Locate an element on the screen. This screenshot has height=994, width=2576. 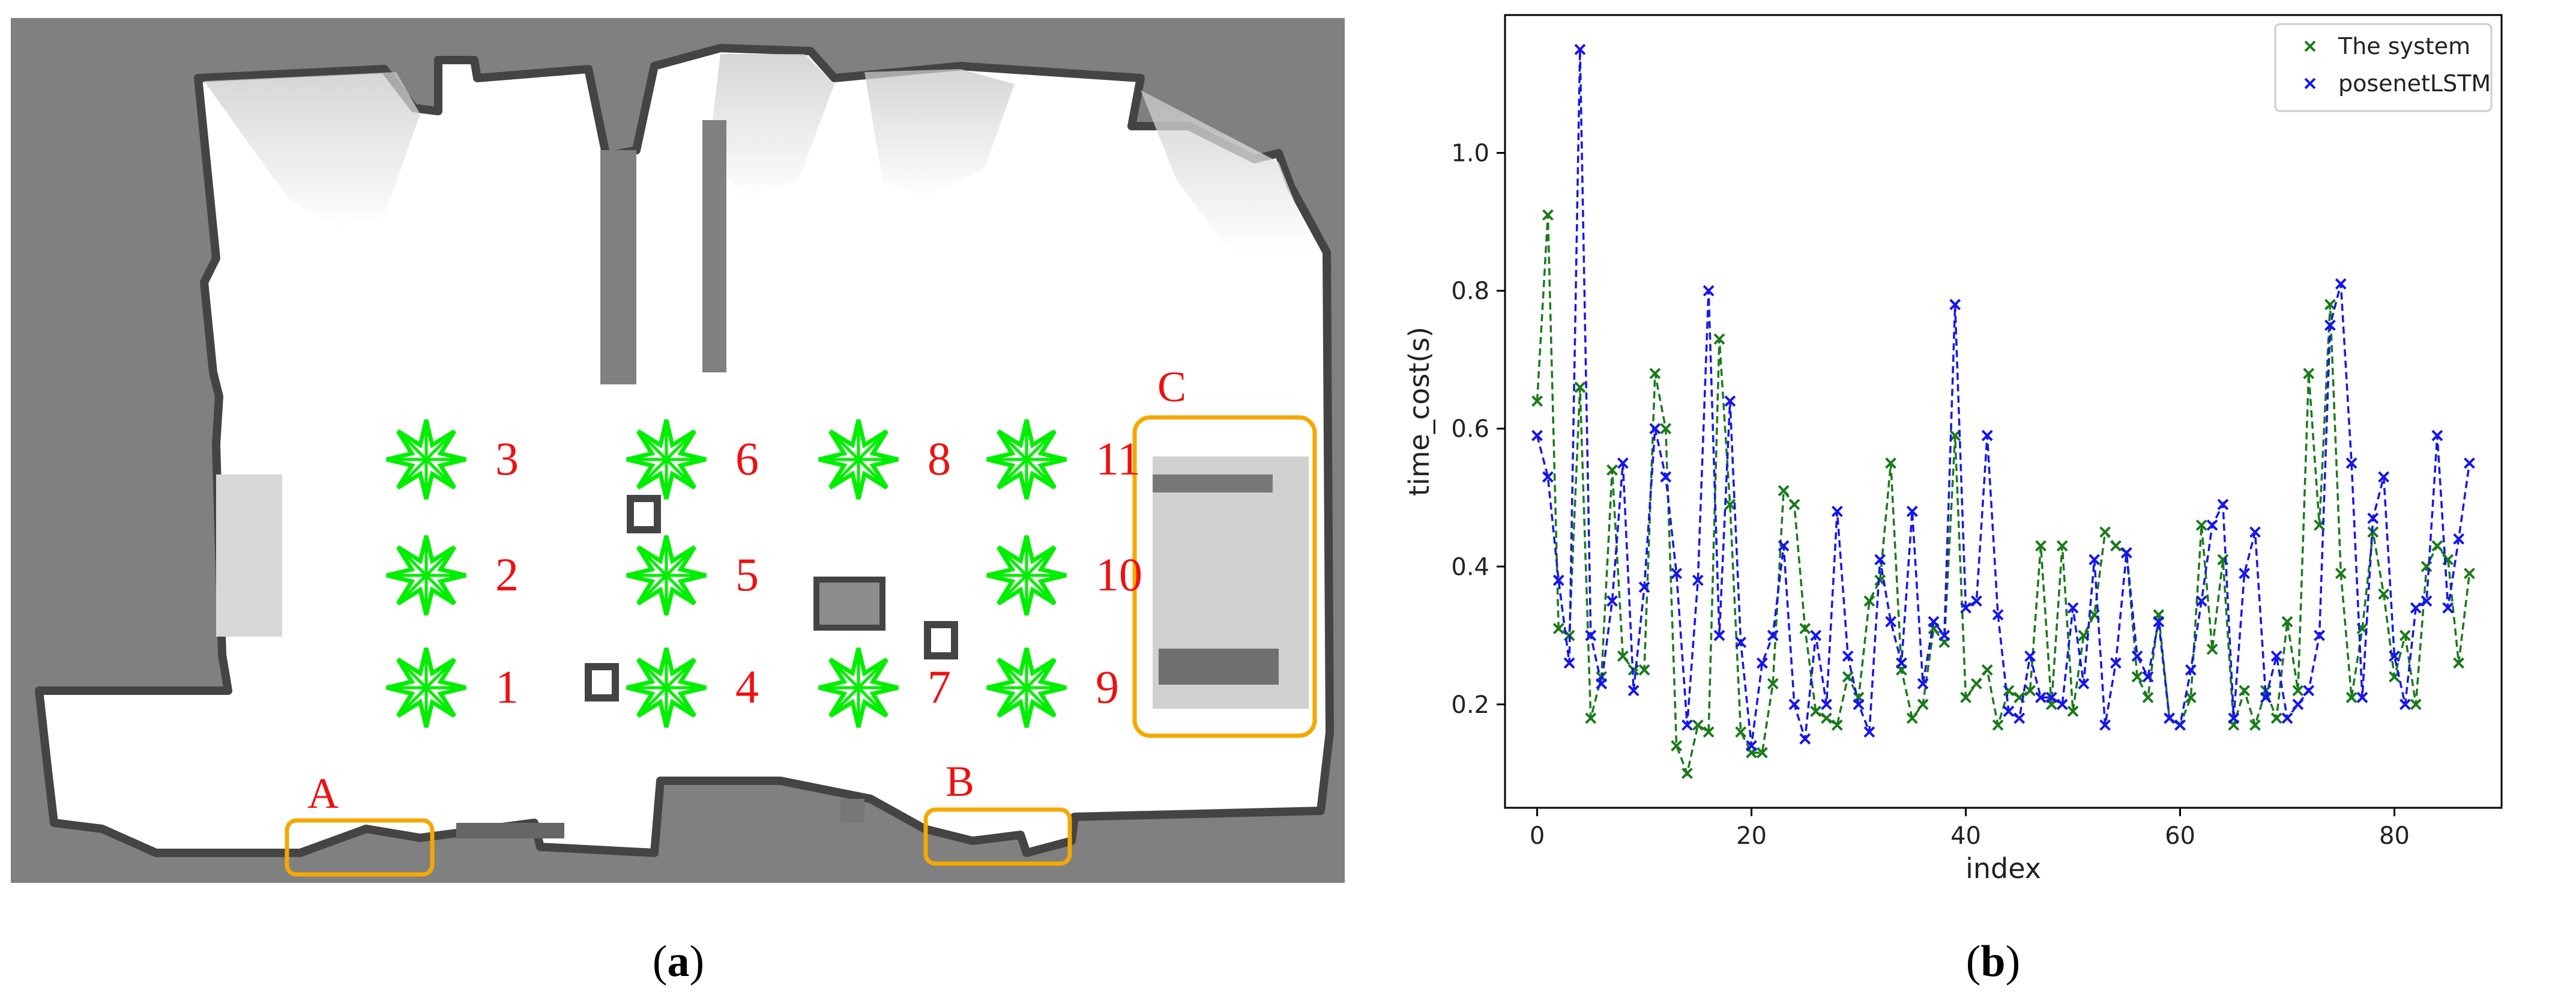
point-label-11: 11 is located at coordinates (1118, 459).